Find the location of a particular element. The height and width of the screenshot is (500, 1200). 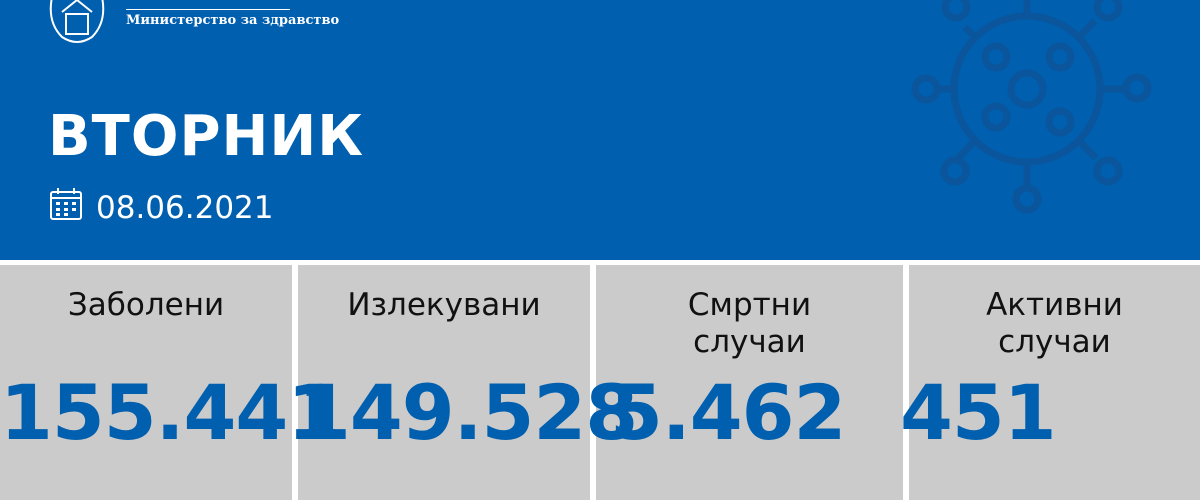

card-label: Активни случаи is located at coordinates (1054, 323).